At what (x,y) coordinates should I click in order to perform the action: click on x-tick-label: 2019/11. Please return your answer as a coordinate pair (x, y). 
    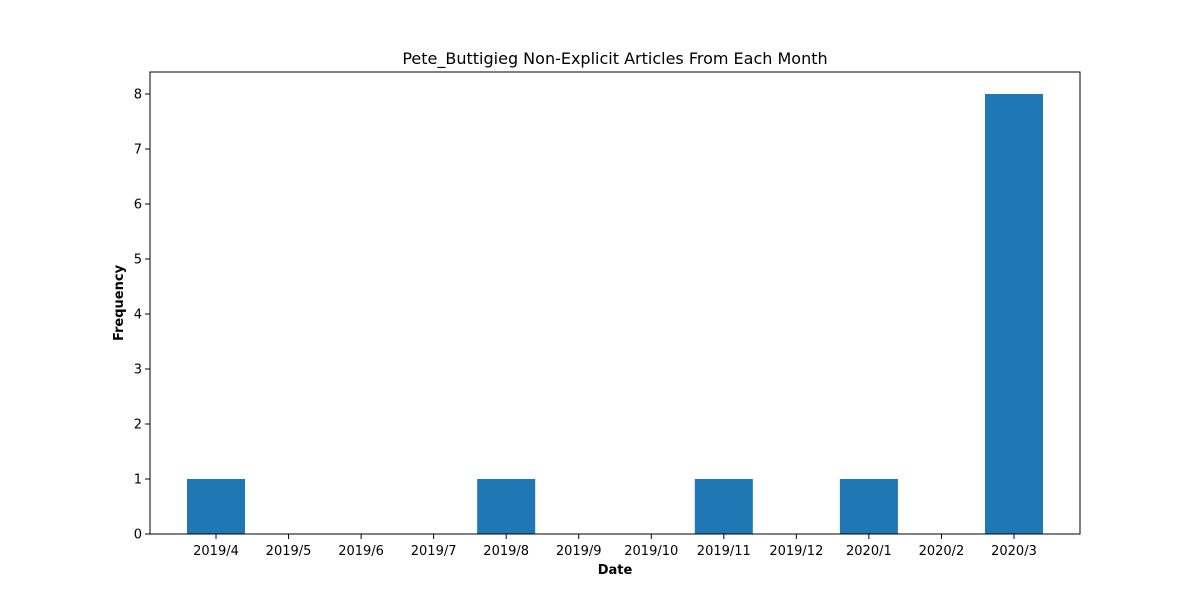
    Looking at the image, I should click on (724, 551).